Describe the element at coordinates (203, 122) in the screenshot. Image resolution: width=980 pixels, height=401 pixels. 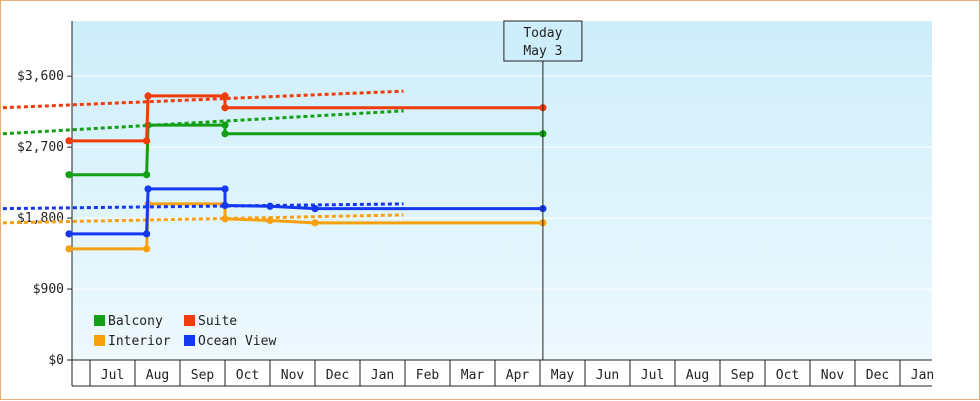
I see `forecast-line-balcony` at that location.